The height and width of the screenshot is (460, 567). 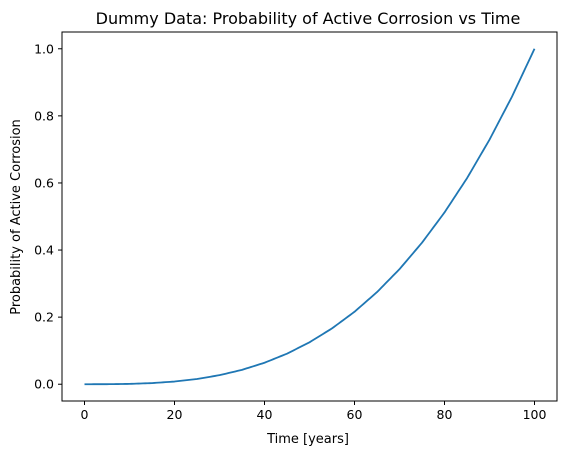 What do you see at coordinates (44, 182) in the screenshot?
I see `y-tick-label: 0.6` at bounding box center [44, 182].